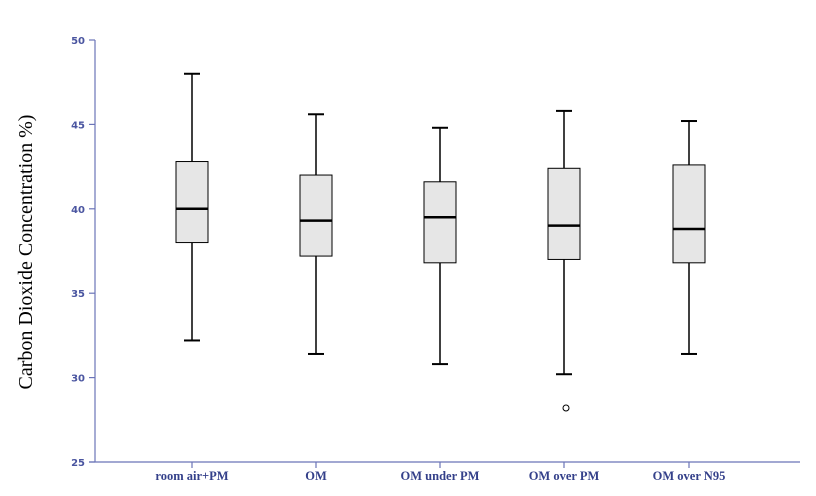  Describe the element at coordinates (440, 476) in the screenshot. I see `x-tick-label: OM under PM` at that location.